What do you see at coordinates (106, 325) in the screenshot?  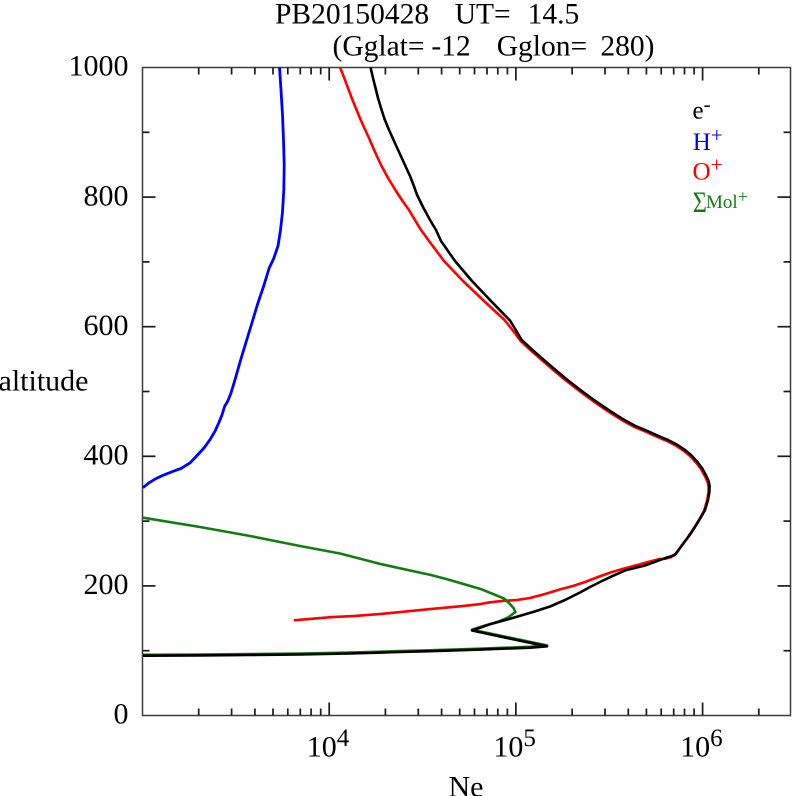 I see `svg-text: 600` at bounding box center [106, 325].